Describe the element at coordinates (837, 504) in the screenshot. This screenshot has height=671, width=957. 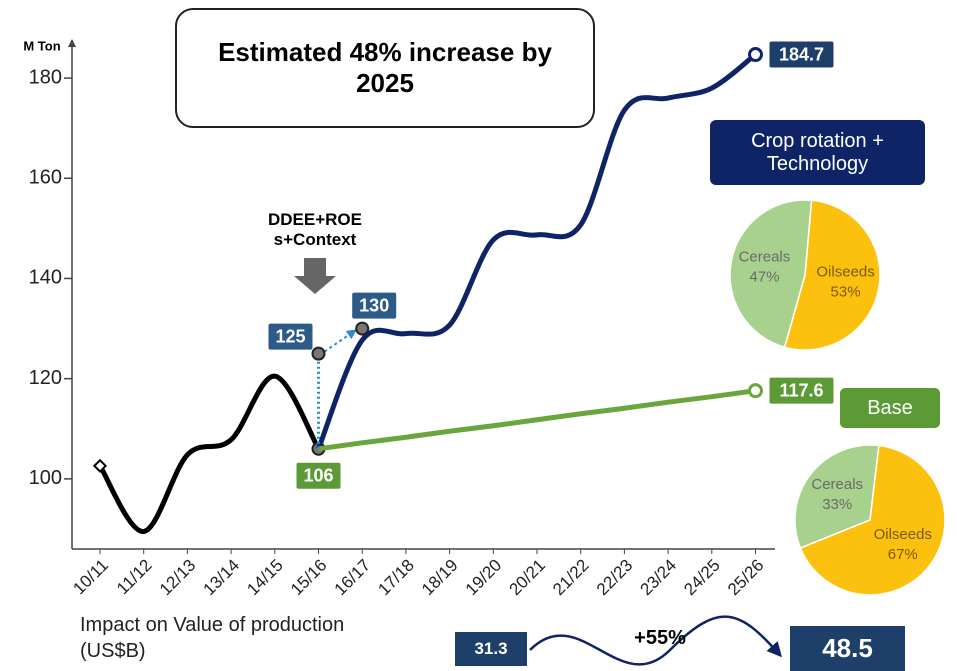
I see `pie-value-label: 33%` at that location.